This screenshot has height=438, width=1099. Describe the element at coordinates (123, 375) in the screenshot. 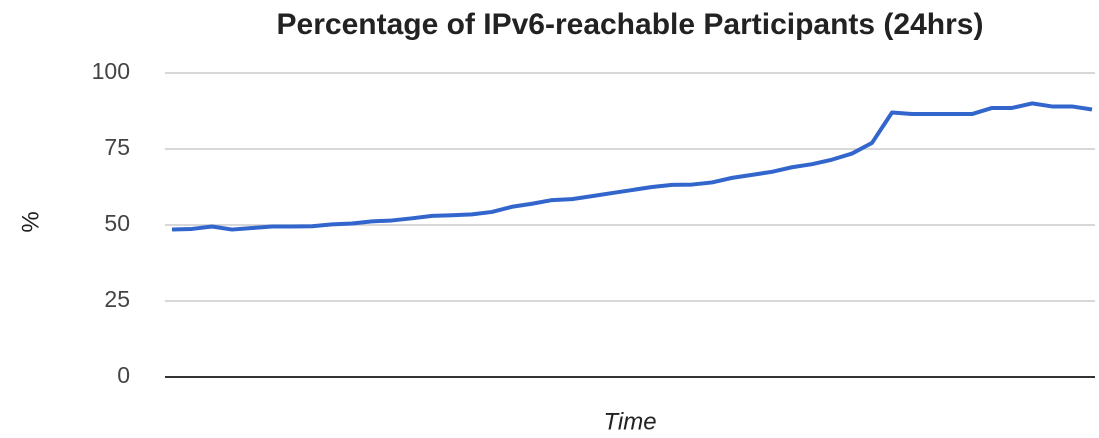

I see `y-tick-label: 0` at that location.